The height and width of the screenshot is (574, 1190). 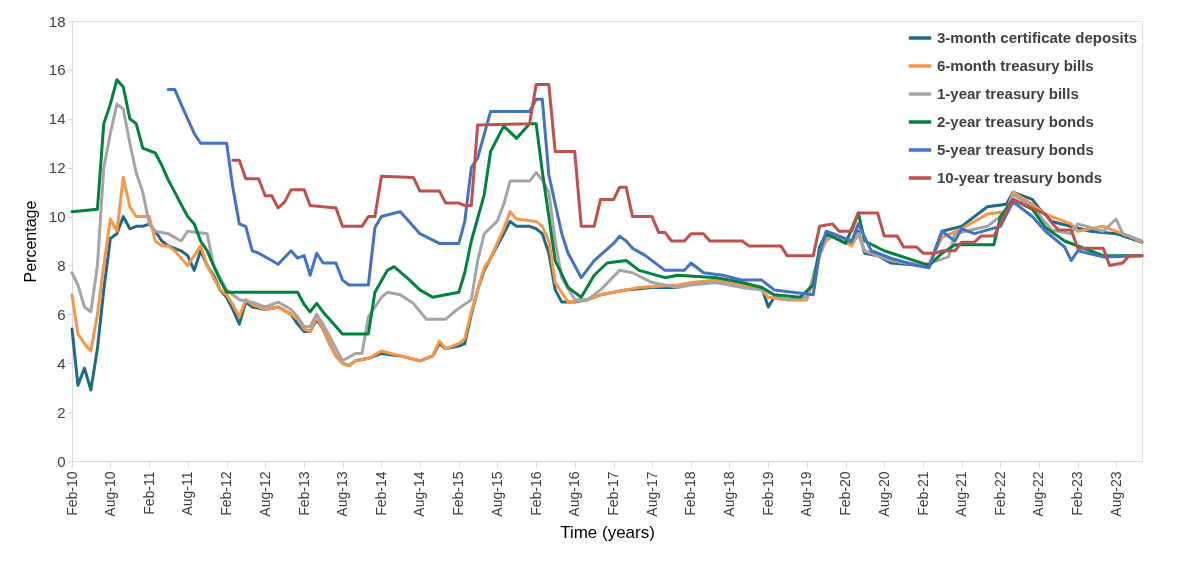 I want to click on x-tick-label: Feb-16, so click(x=535, y=493).